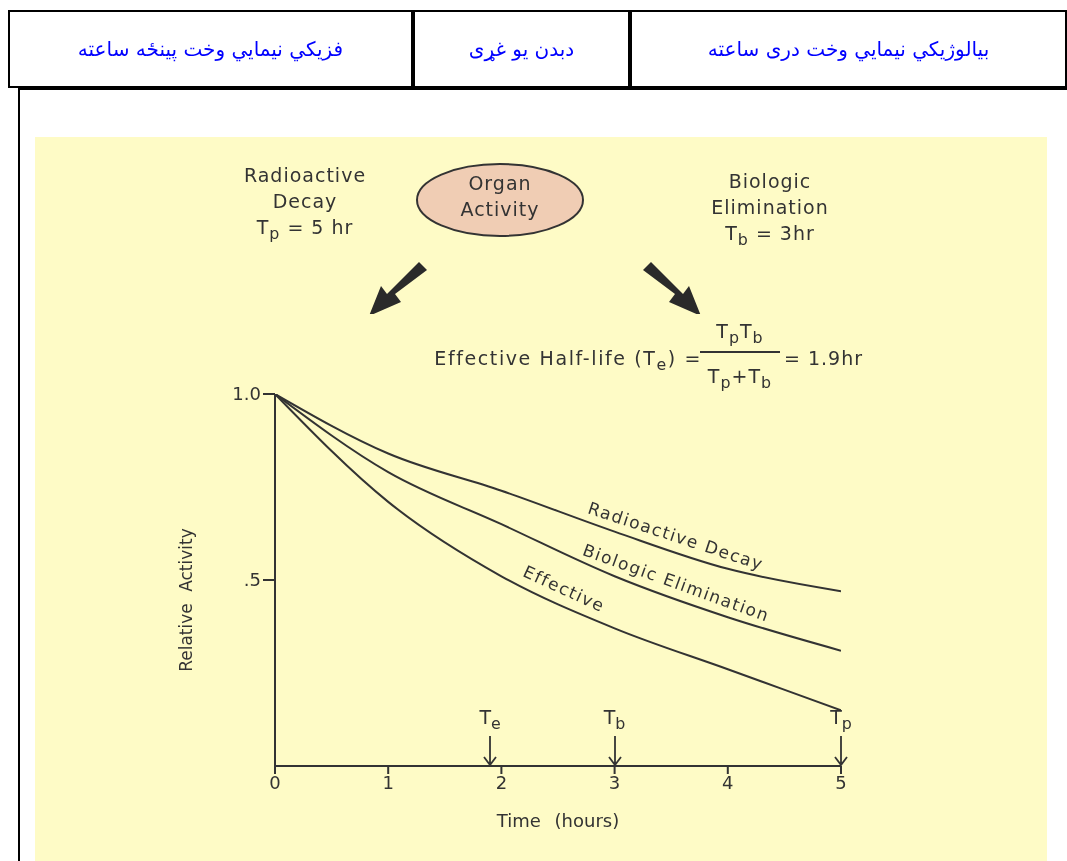  Describe the element at coordinates (614, 719) in the screenshot. I see `ref-line-label: T$_{b}$` at that location.